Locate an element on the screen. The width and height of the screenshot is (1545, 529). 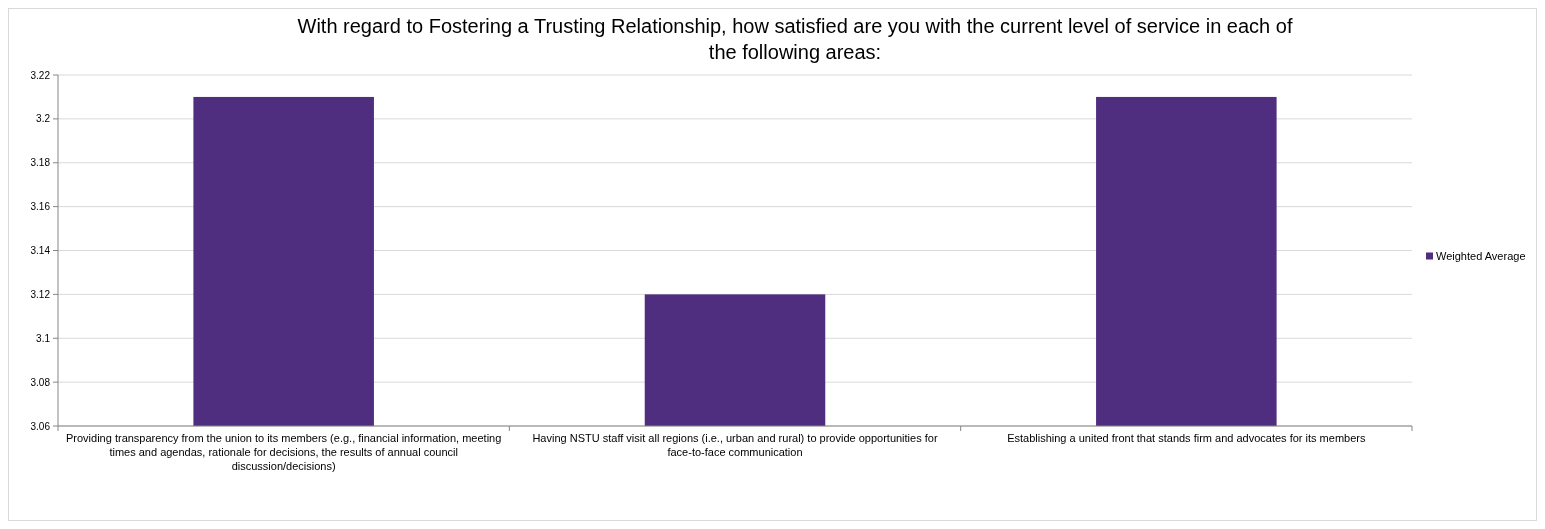
y-tick-label: 3.08 is located at coordinates (40, 382).